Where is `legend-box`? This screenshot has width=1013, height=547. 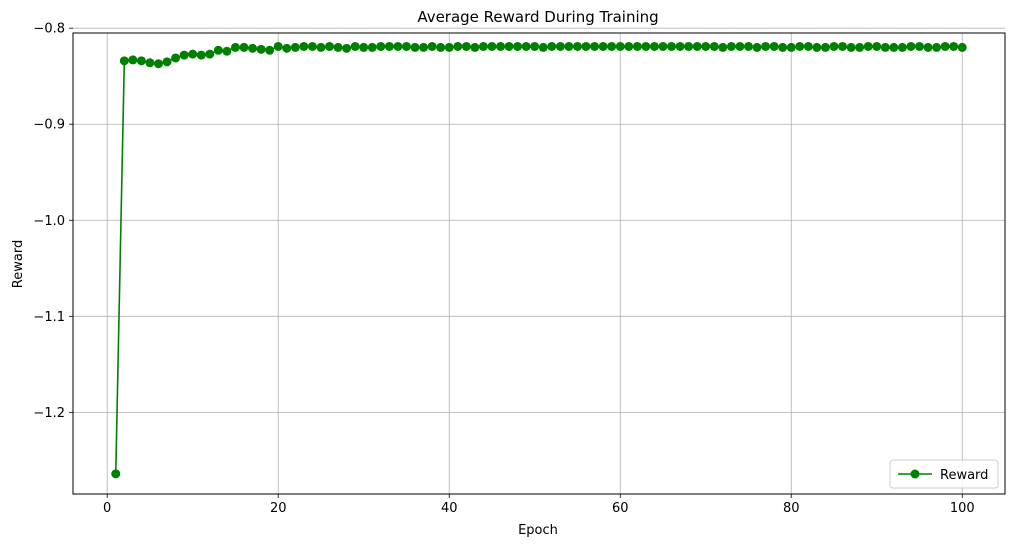
legend-box is located at coordinates (944, 474).